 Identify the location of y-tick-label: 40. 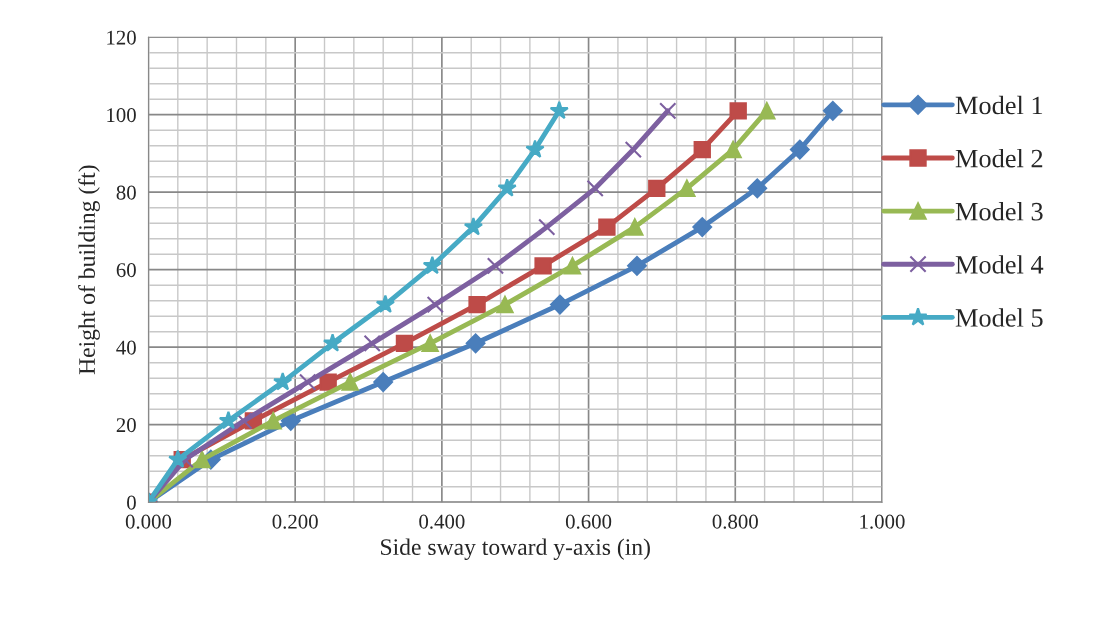
(126, 347).